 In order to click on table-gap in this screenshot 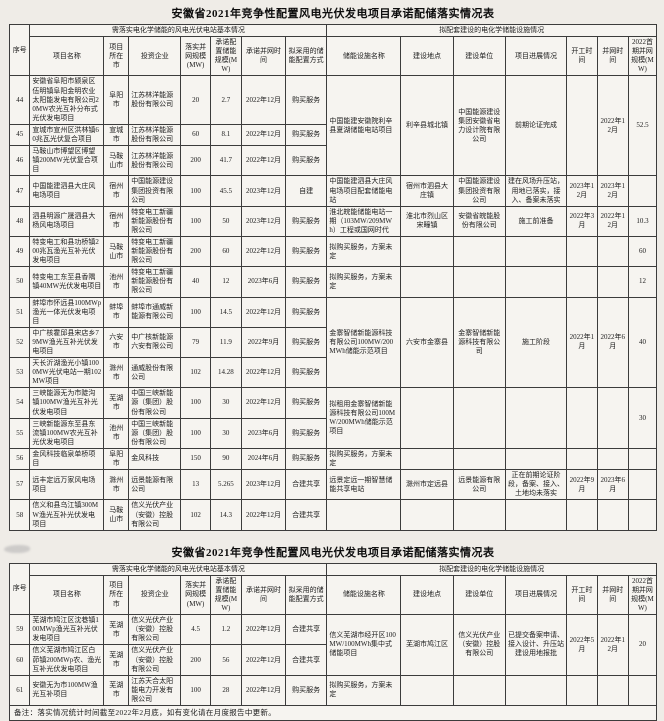, I will do `click(333, 536)`.